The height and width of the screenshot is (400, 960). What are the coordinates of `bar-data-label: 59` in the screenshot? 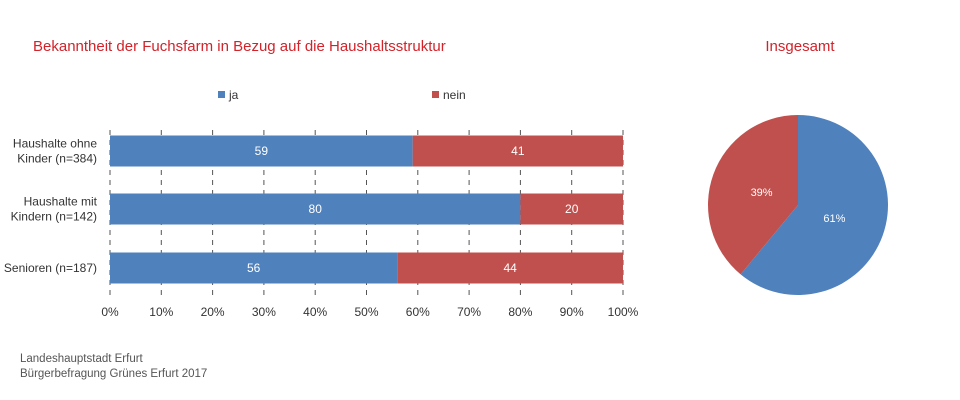 It's located at (262, 151).